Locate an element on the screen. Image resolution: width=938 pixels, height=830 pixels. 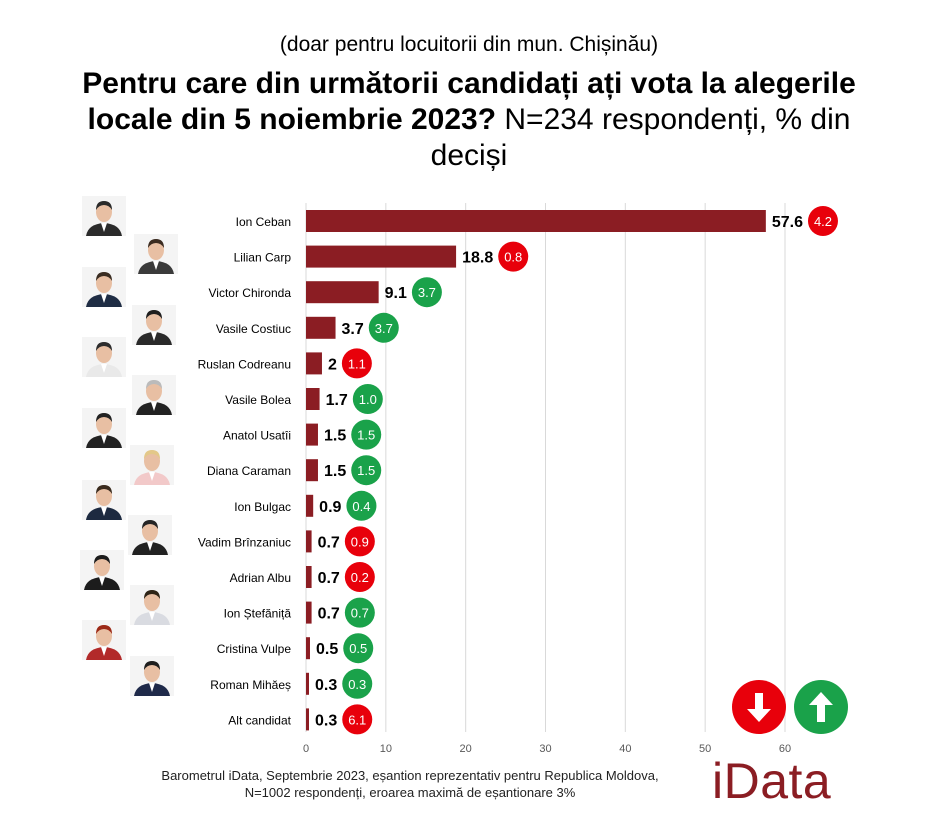
change-label: 0.2 is located at coordinates (360, 577).